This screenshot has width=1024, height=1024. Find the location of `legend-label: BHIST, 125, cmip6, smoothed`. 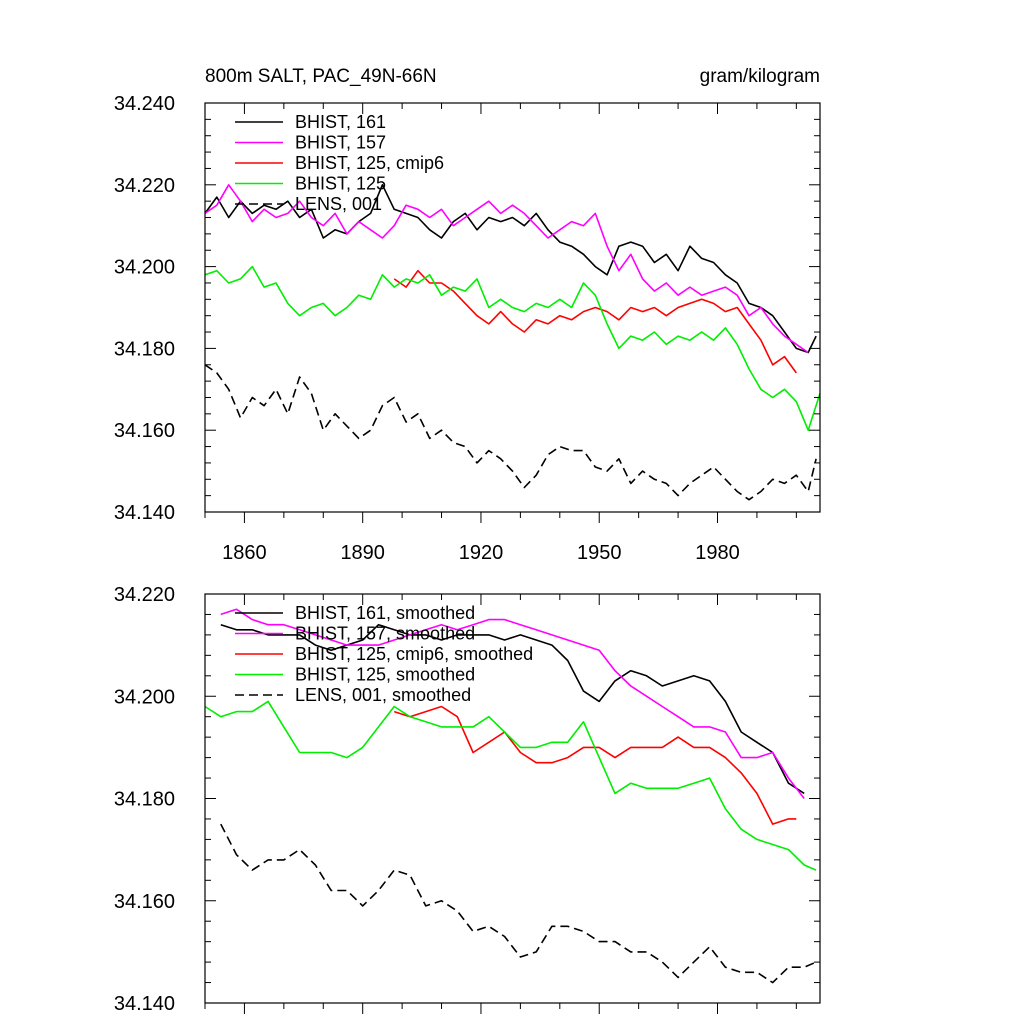

legend-label: BHIST, 125, cmip6, smoothed is located at coordinates (414, 654).